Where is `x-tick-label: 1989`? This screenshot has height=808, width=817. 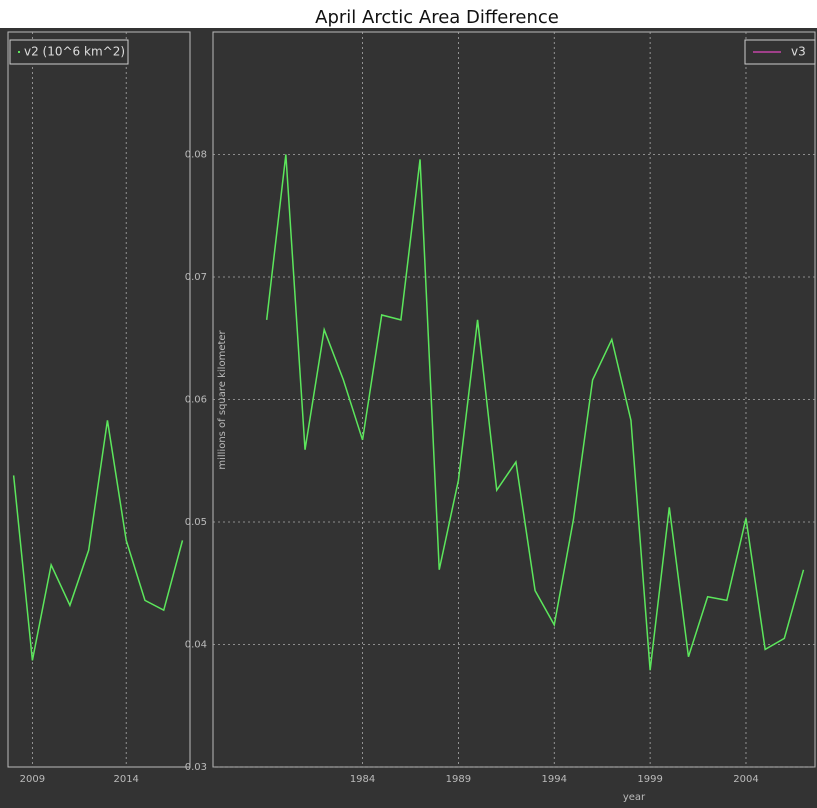
x-tick-label: 1989 is located at coordinates (458, 779).